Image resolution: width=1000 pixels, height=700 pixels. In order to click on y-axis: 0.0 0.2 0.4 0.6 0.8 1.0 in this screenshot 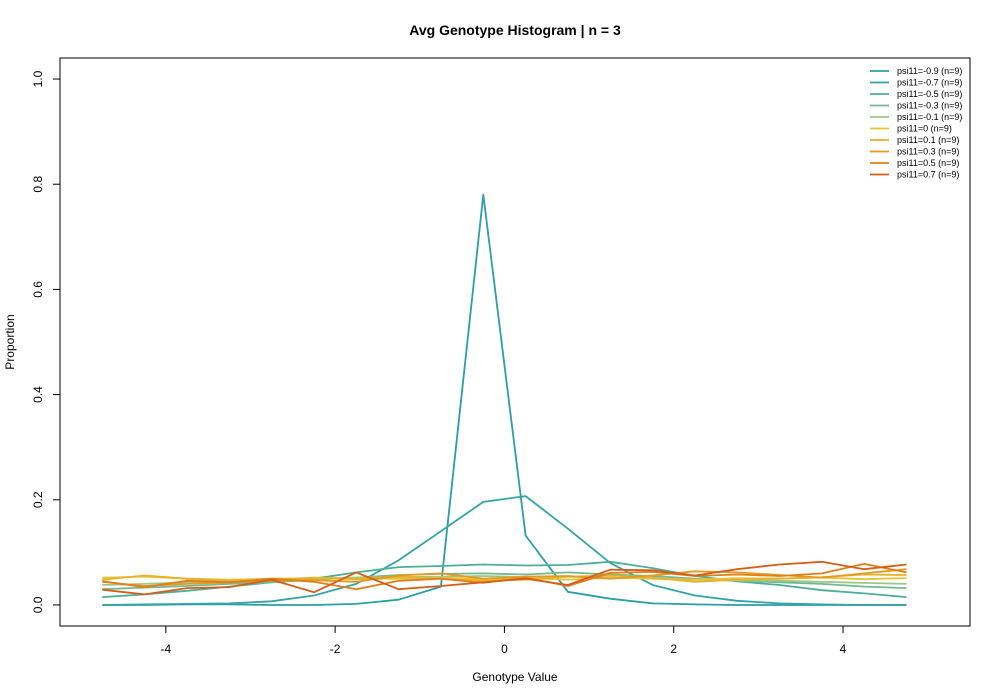, I will do `click(45, 341)`.